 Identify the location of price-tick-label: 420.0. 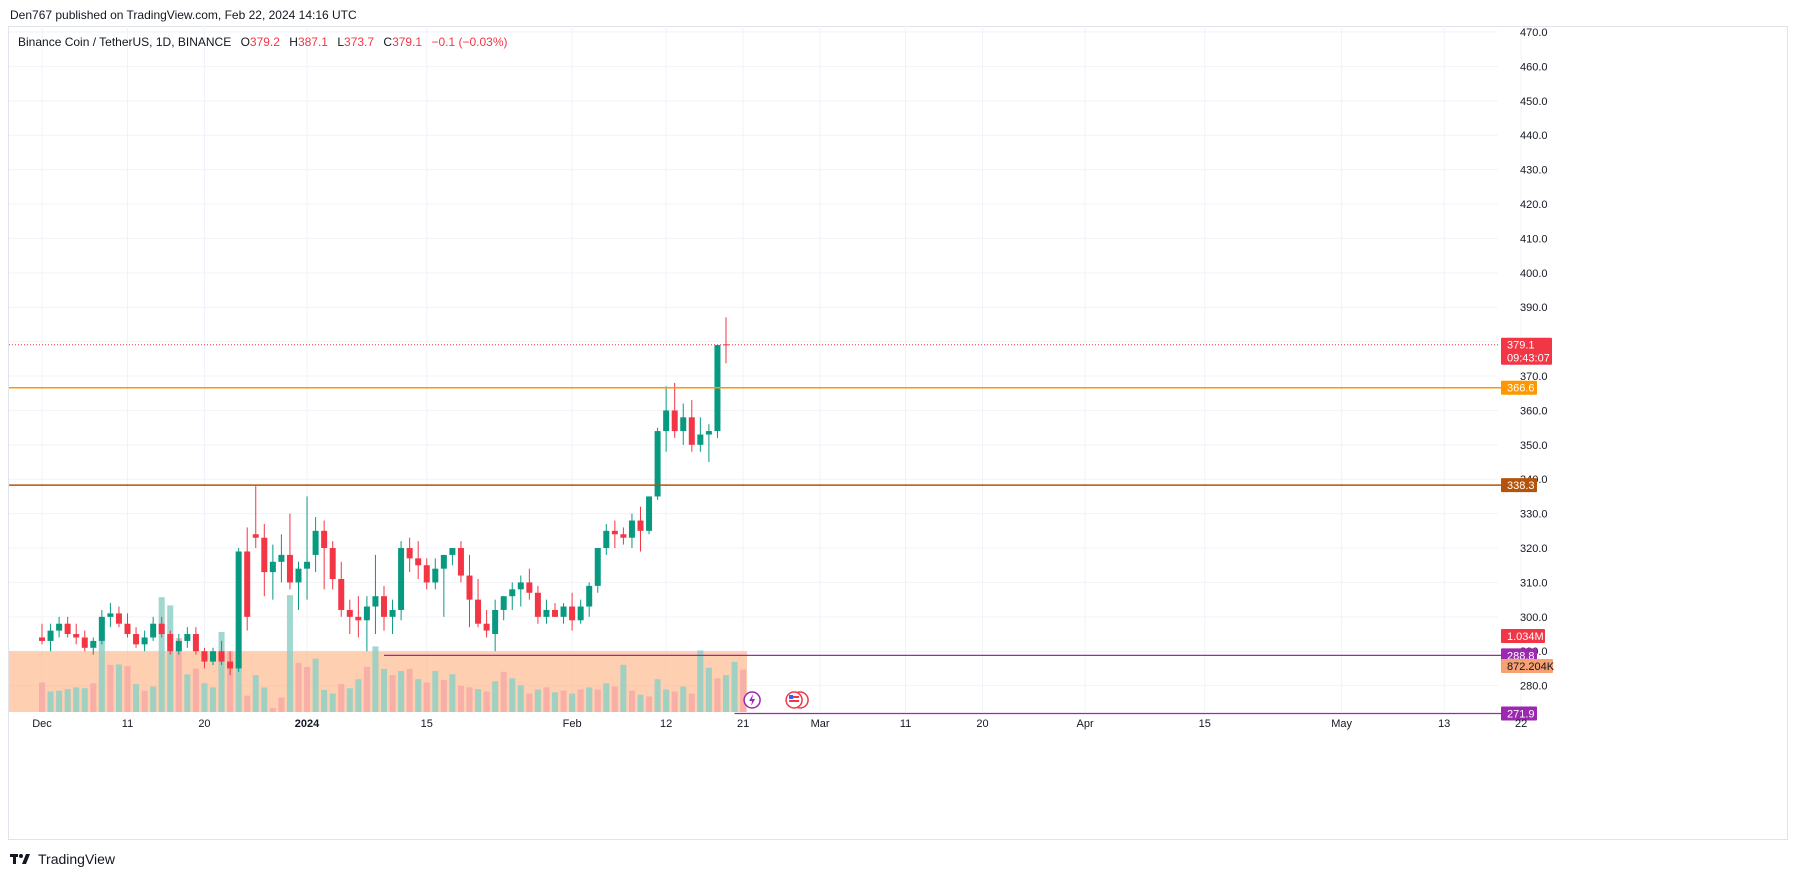
(1534, 205).